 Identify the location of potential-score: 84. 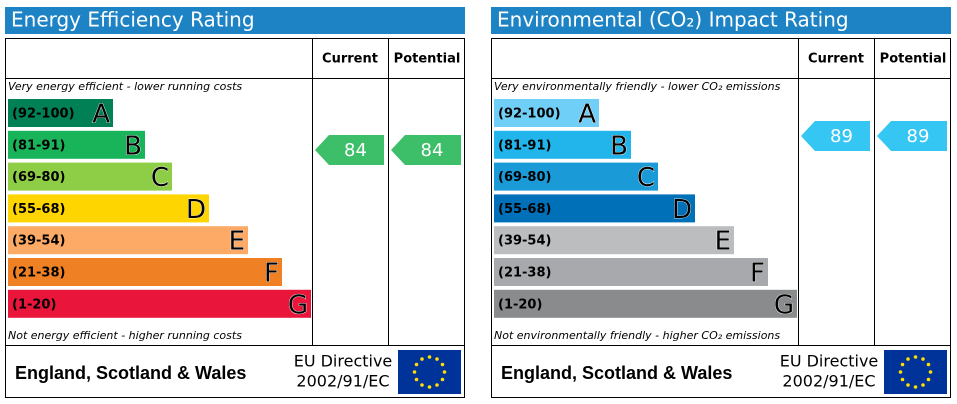
(432, 150).